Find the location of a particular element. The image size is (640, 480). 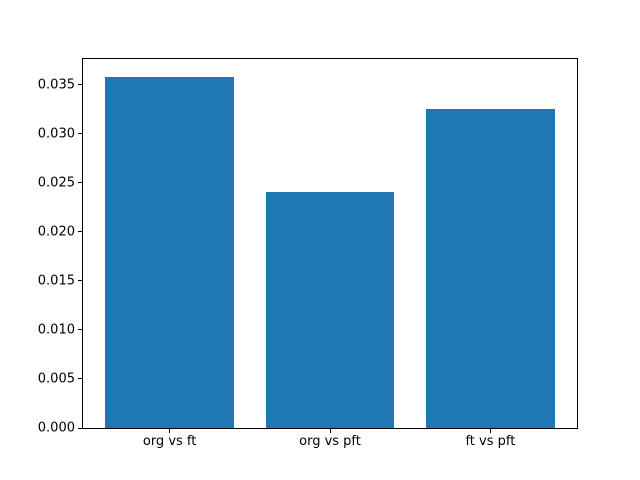

y-axis-tick-label: 0.030 is located at coordinates (56, 134).